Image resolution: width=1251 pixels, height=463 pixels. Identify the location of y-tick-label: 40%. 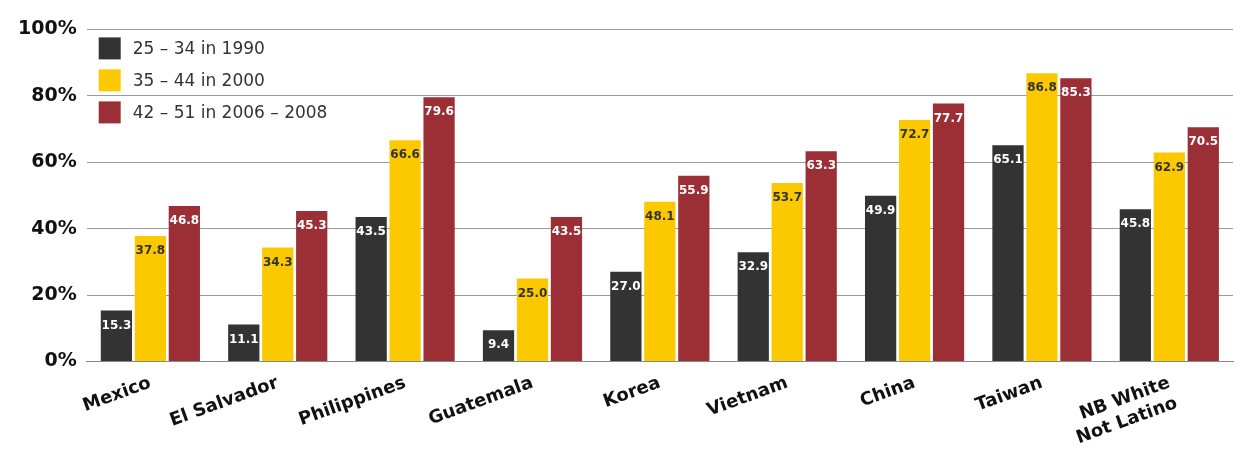
(54, 226).